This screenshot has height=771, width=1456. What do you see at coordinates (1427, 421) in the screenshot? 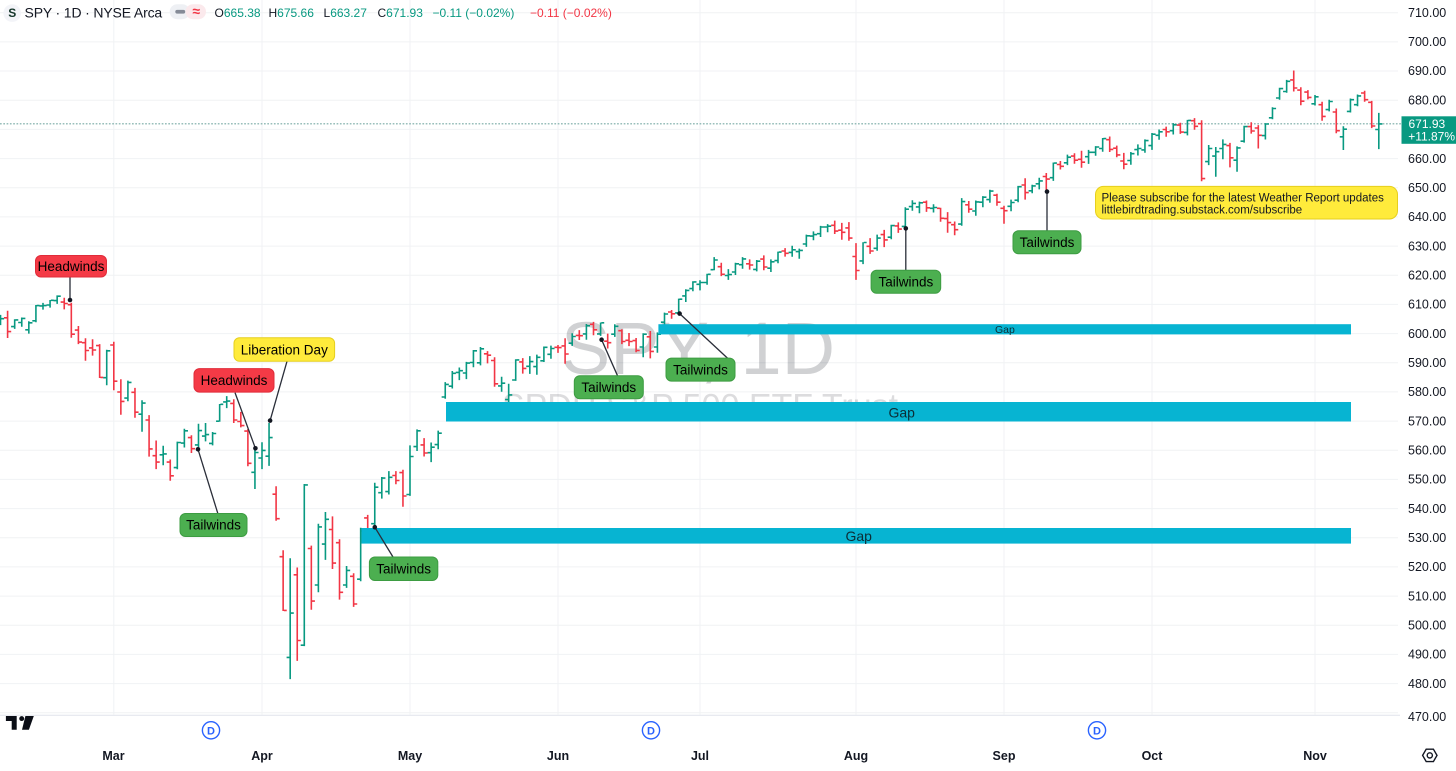
I see `svg-text: 570.00` at bounding box center [1427, 421].